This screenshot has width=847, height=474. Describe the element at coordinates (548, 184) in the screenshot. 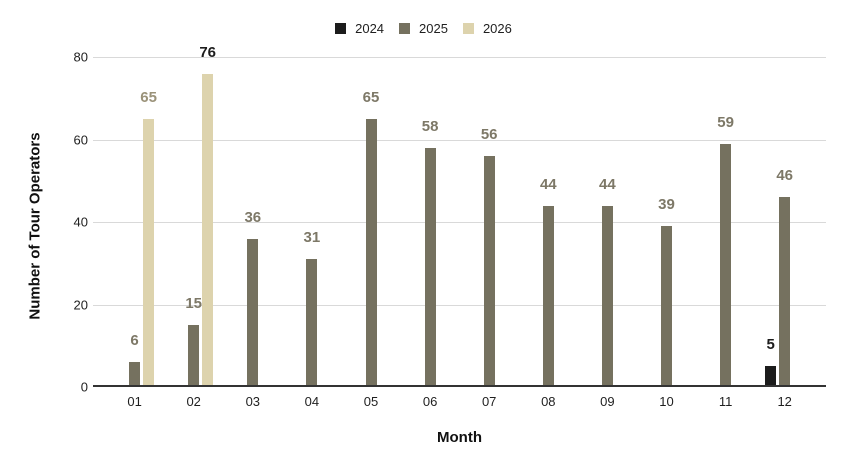

I see `bar-label-2025-08: 44` at that location.